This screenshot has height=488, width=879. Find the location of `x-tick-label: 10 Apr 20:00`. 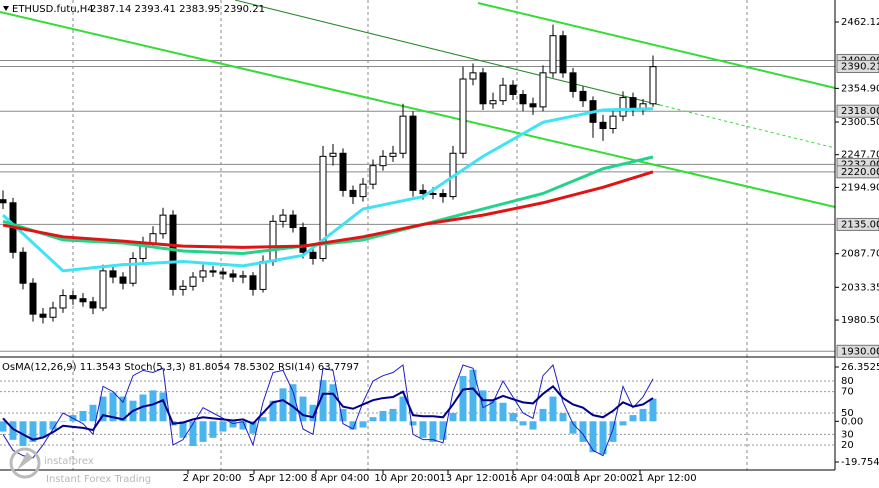

x-tick-label: 10 Apr 20:00 is located at coordinates (406, 478).